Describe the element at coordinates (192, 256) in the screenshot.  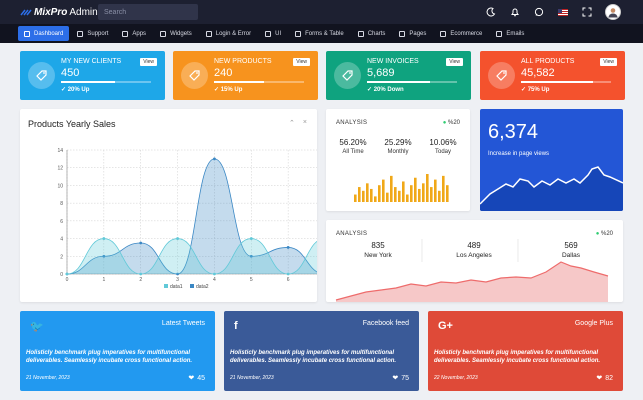
I see `series-area-data1` at that location.